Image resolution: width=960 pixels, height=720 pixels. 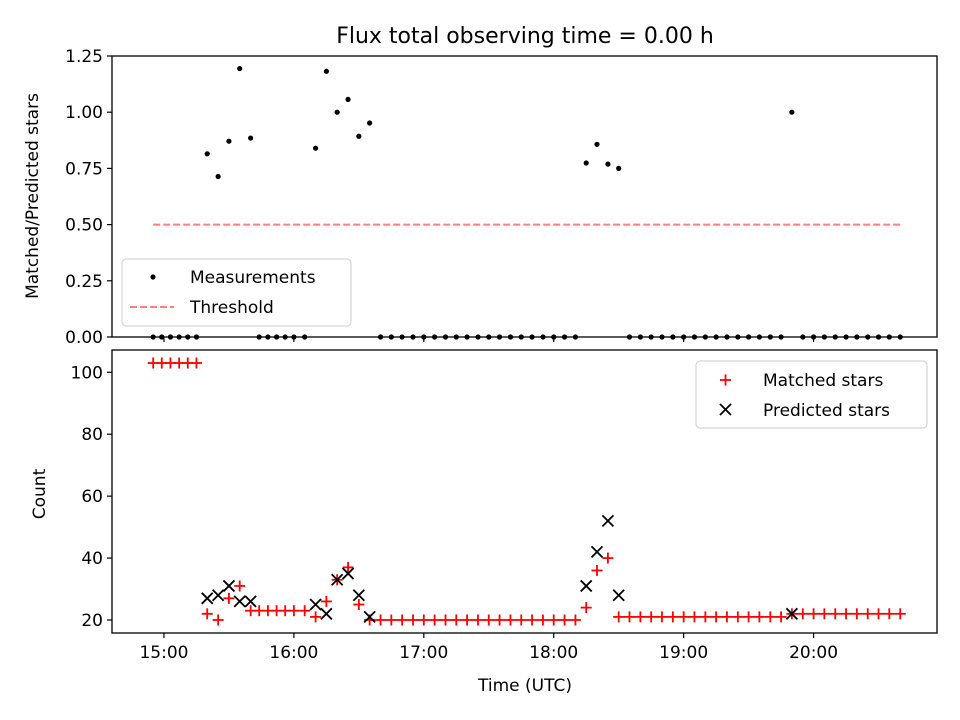 What do you see at coordinates (811, 394) in the screenshot?
I see `count-legend-box` at bounding box center [811, 394].